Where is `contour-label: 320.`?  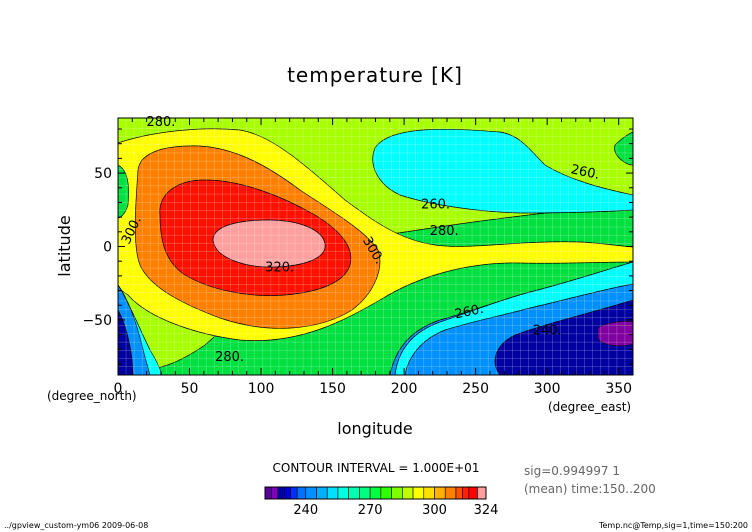 contour-label: 320. is located at coordinates (279, 267).